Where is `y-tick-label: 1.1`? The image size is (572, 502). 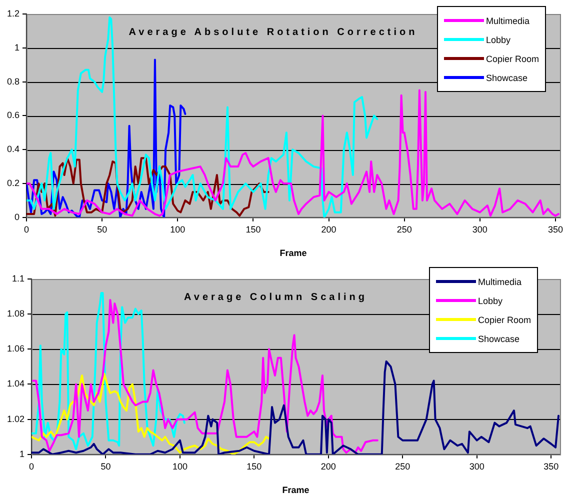
y-tick-label: 1.1 is located at coordinates (18, 278).